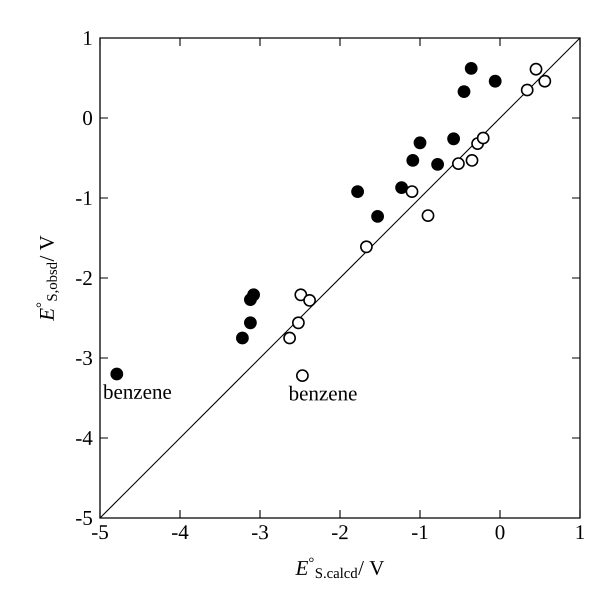  Describe the element at coordinates (420, 532) in the screenshot. I see `x-tick-label: -1` at that location.